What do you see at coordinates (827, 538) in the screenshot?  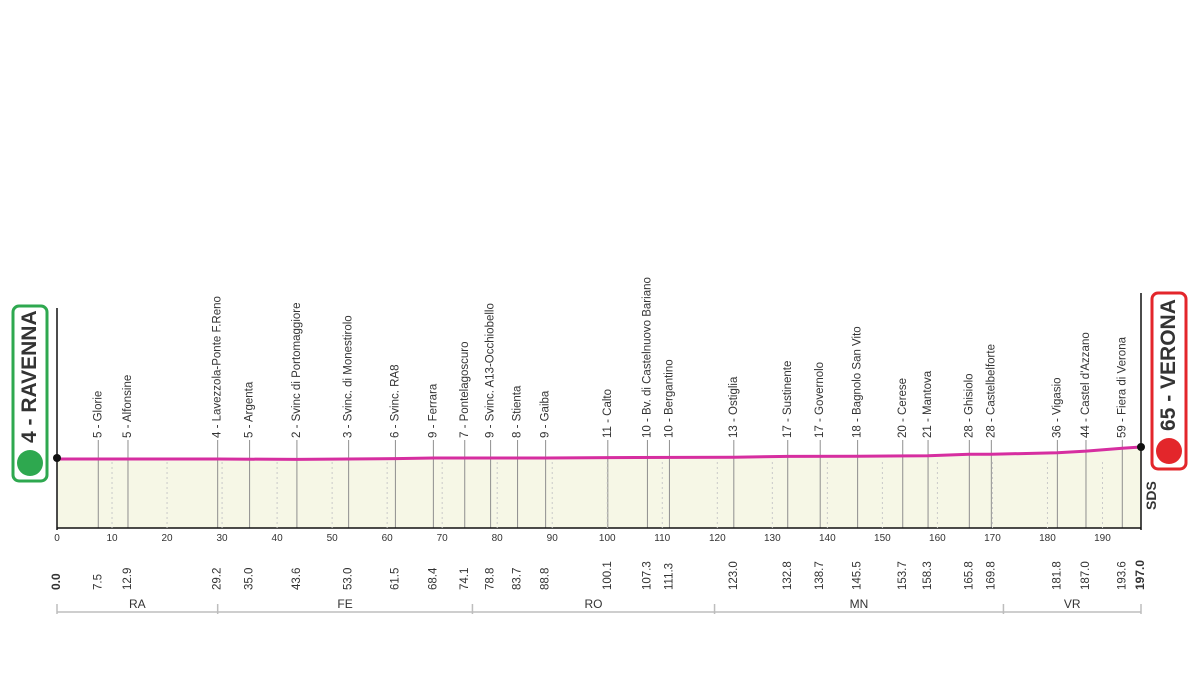 I see `x-tick-label: 140` at bounding box center [827, 538].